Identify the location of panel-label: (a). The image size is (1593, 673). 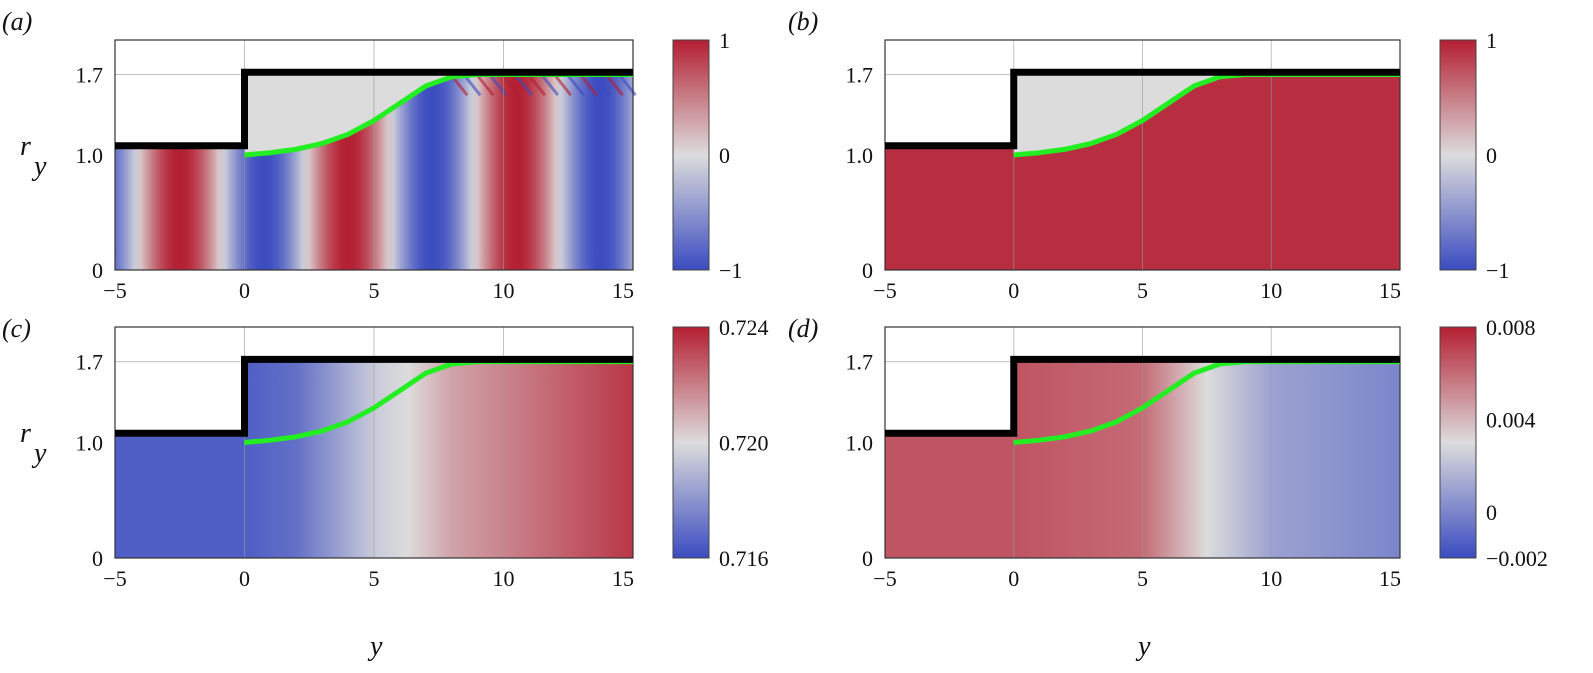
(17, 21).